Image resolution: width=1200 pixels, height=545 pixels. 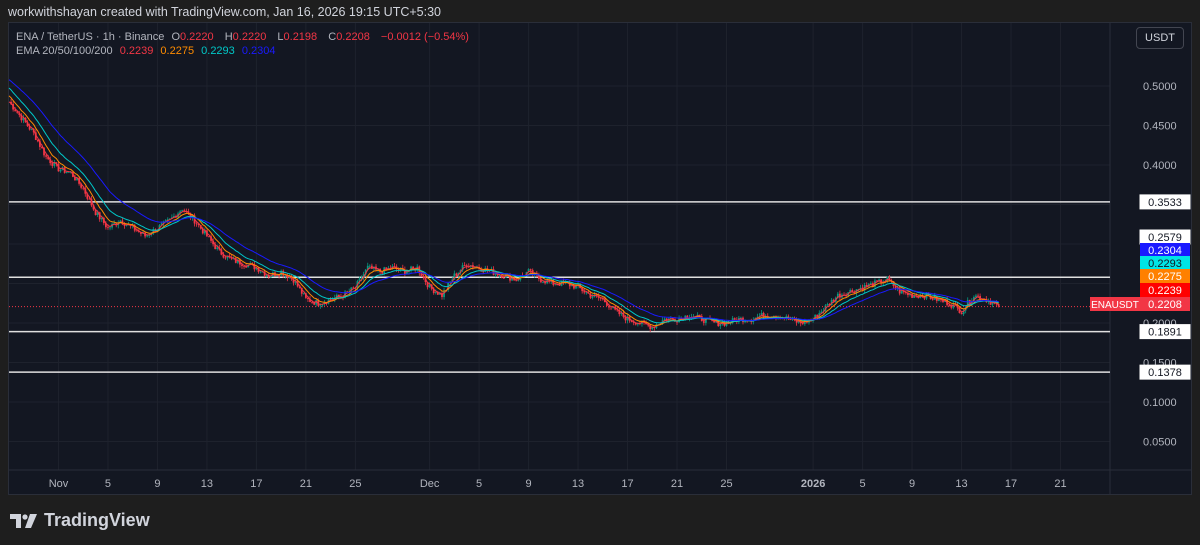 What do you see at coordinates (177, 51) in the screenshot?
I see `ema-50-value: 0.2275` at bounding box center [177, 51].